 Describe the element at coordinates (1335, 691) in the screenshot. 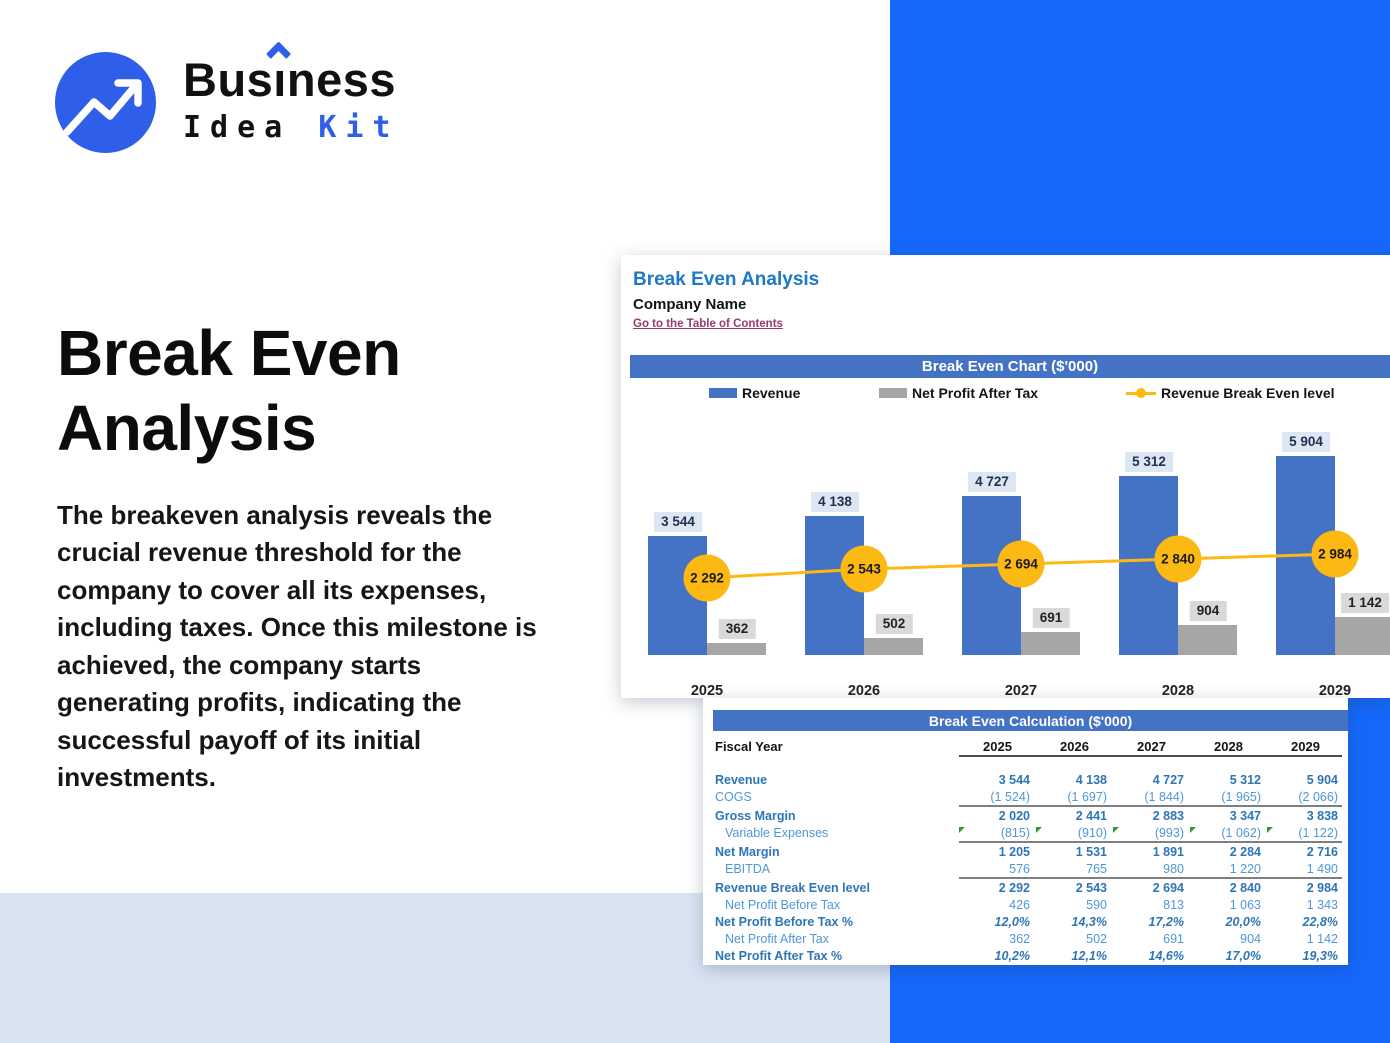

I see `x-axis-label: 2029` at that location.